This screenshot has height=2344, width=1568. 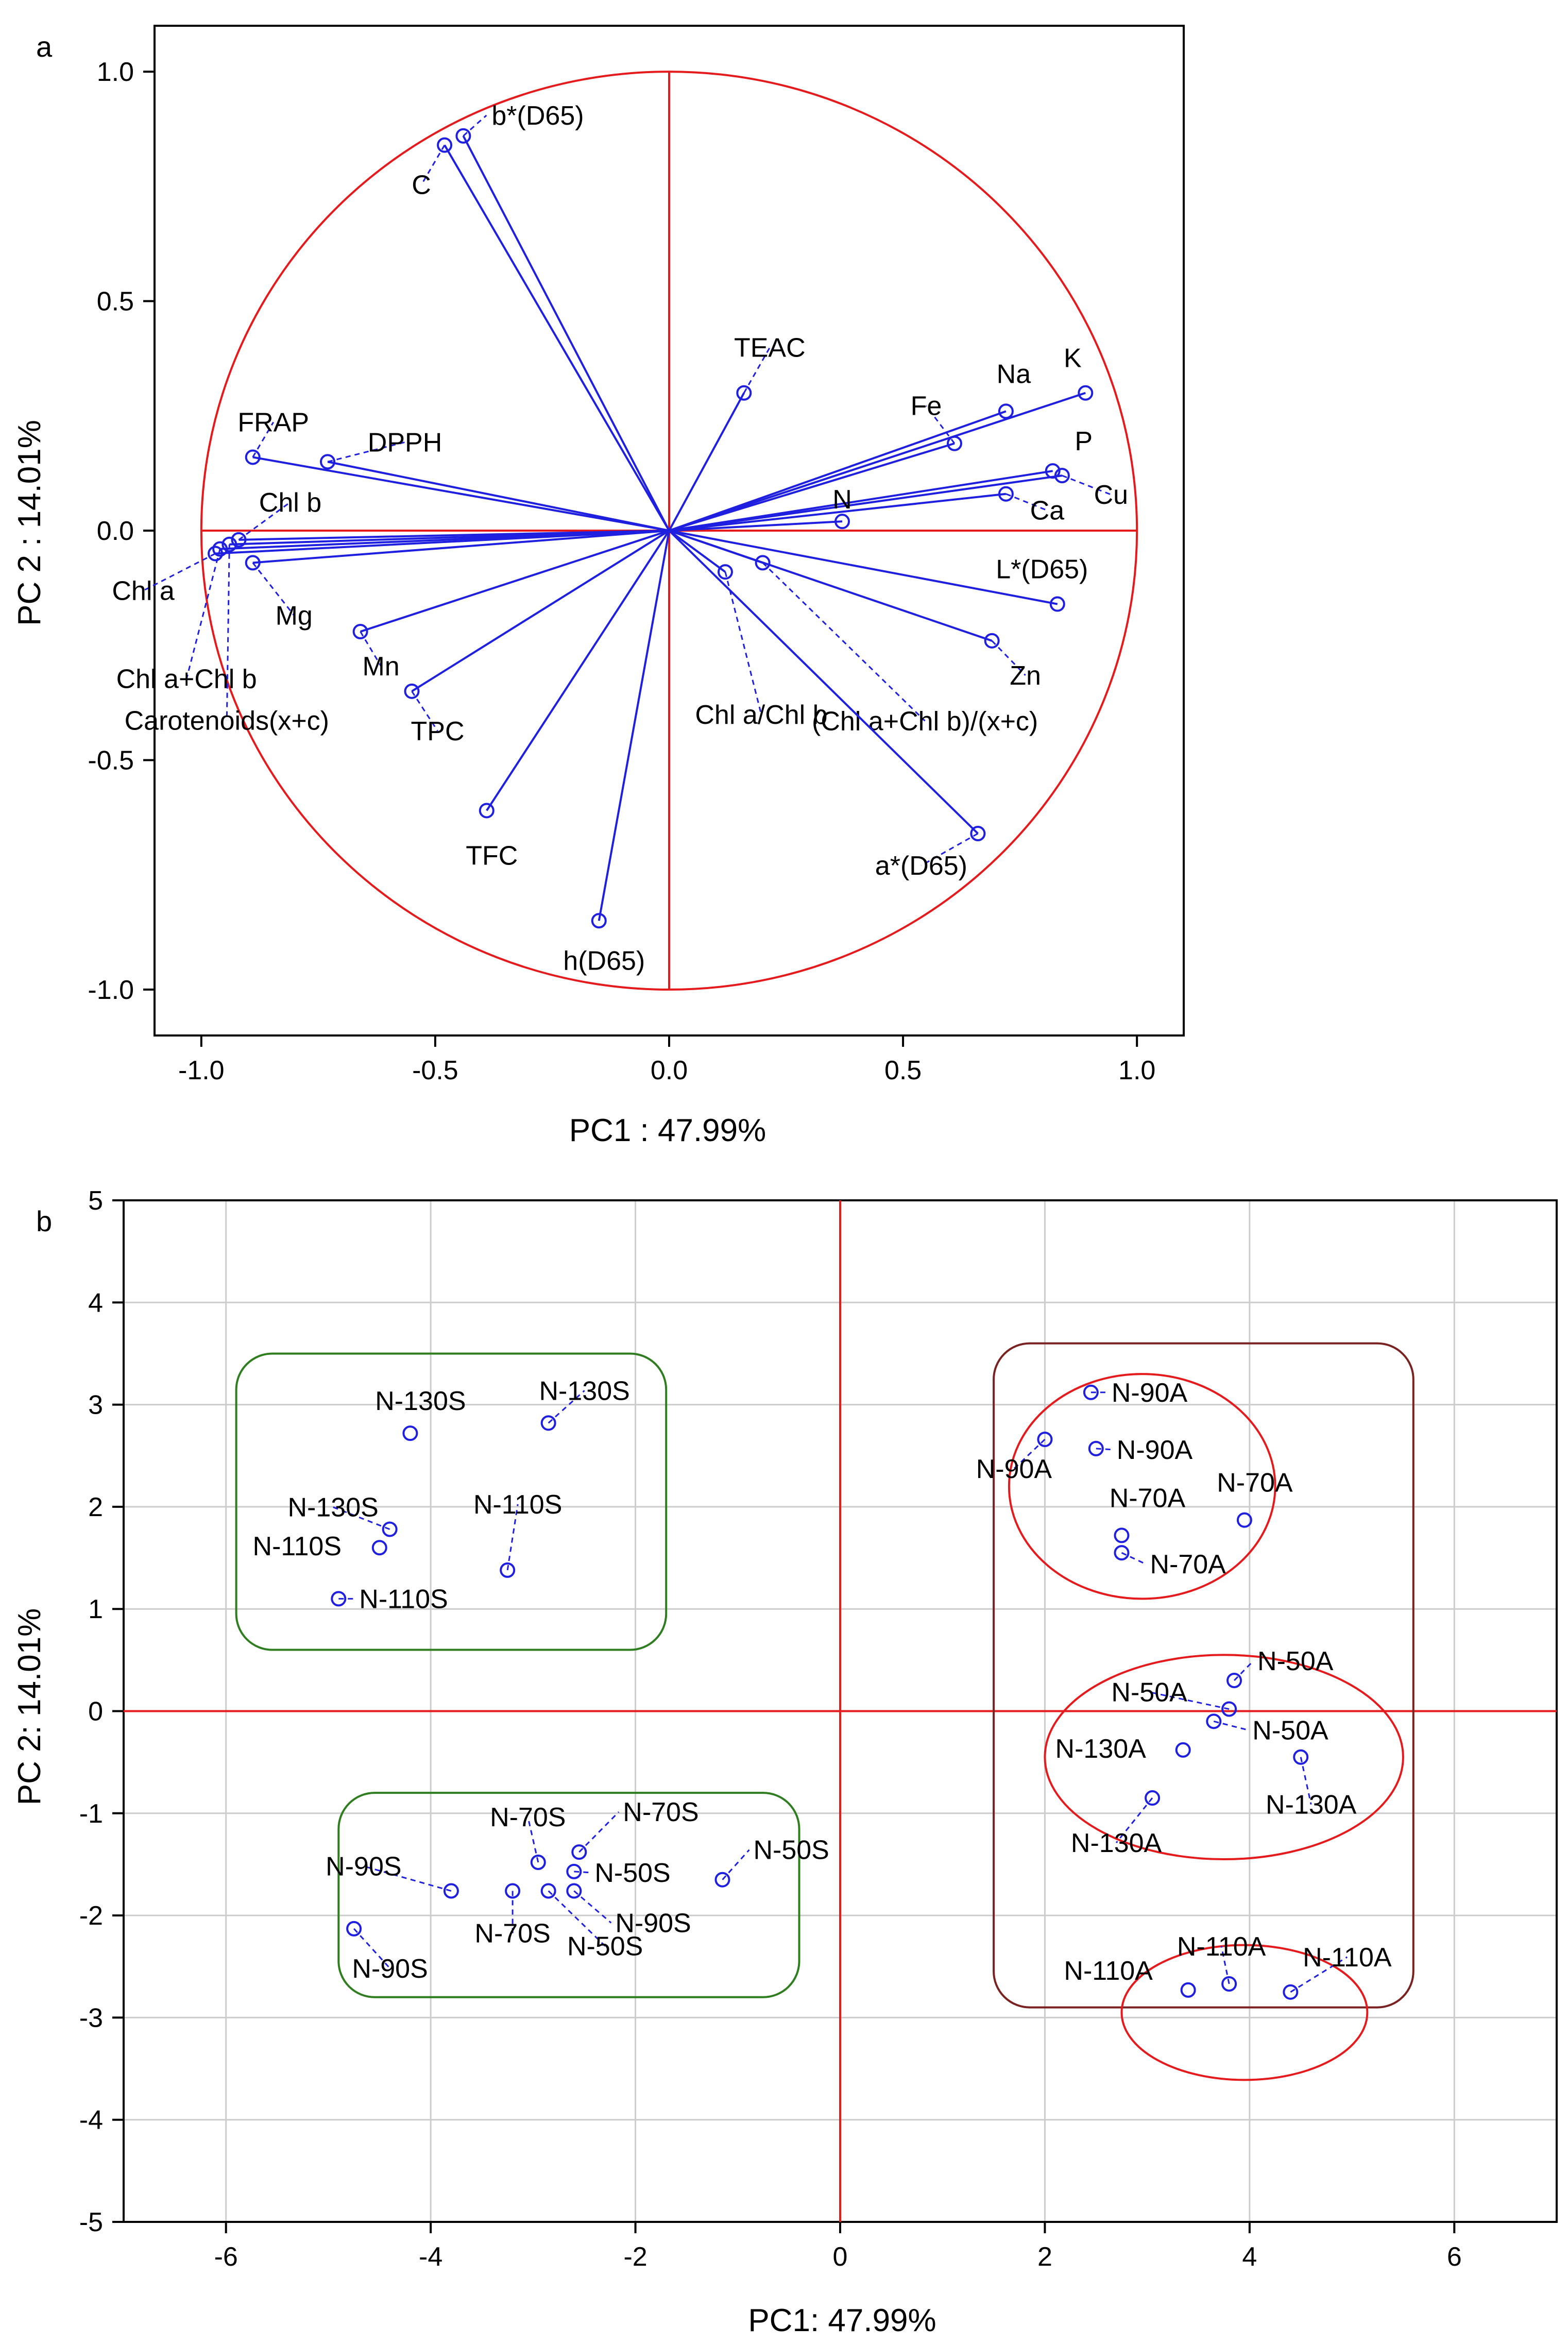 I want to click on label-chl-a-chl-b: Chl a+Chl b, so click(x=187, y=679).